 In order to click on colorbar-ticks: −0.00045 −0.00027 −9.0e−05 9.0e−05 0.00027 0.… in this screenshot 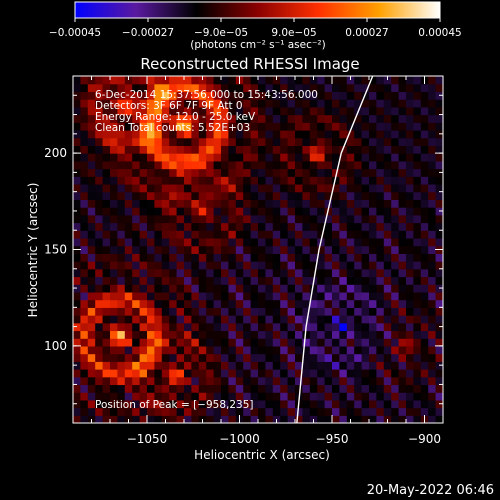, I will do `click(255, 28)`.